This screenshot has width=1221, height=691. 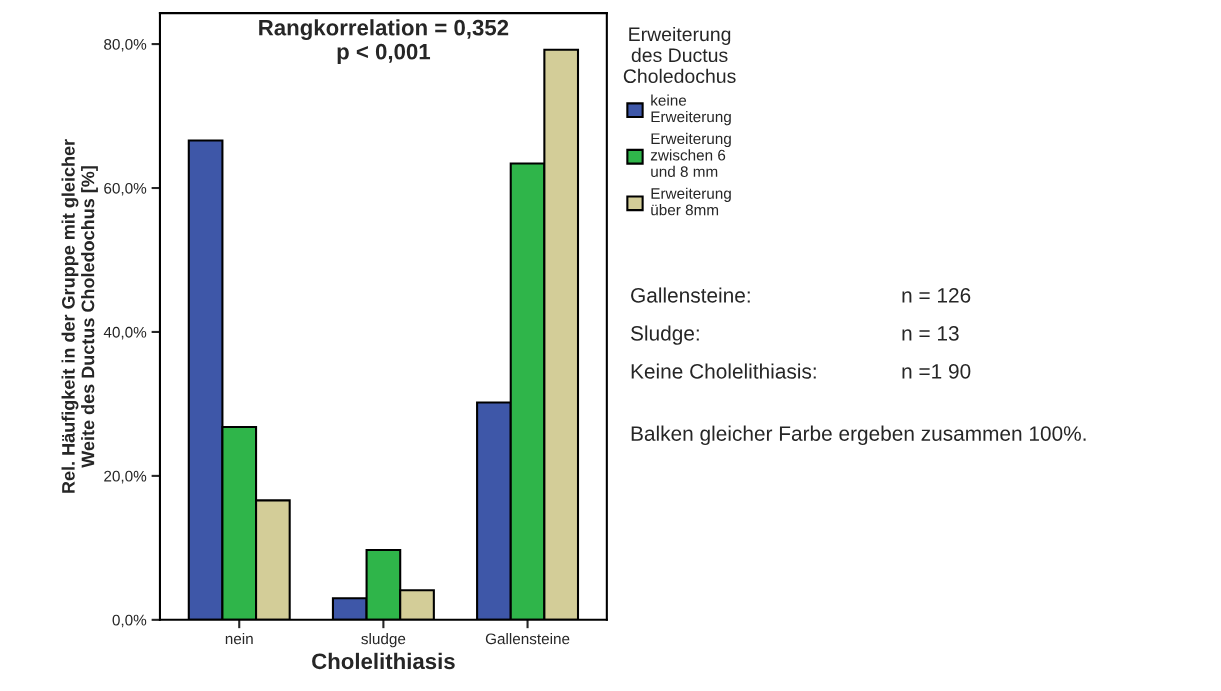 What do you see at coordinates (664, 335) in the screenshot?
I see `text: Sludge:` at bounding box center [664, 335].